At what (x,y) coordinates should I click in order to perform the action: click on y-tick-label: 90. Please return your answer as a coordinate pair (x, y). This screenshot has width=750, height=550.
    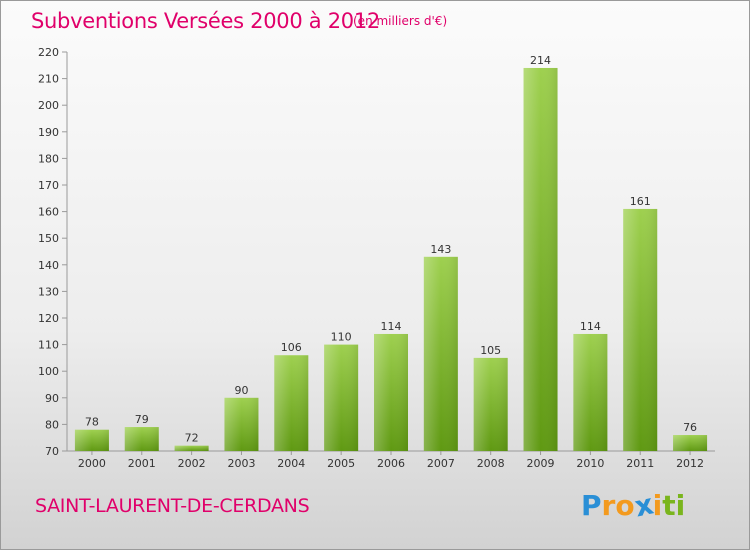
    Looking at the image, I should click on (52, 398).